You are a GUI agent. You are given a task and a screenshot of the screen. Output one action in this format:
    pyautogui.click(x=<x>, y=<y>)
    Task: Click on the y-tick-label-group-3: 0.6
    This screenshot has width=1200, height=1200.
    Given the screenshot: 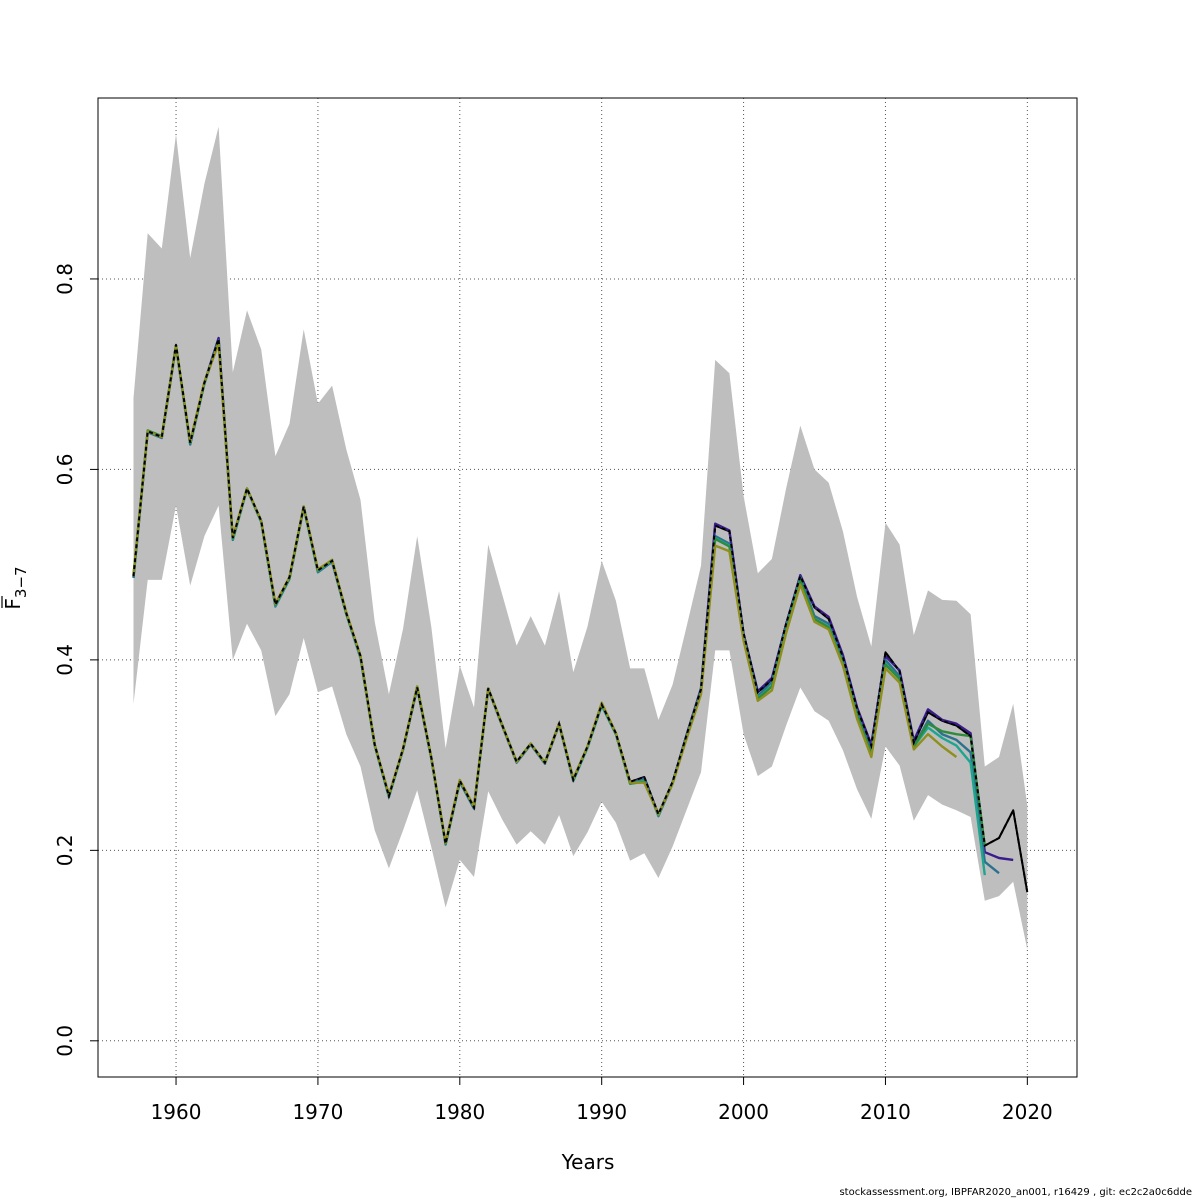 What is the action you would take?
    pyautogui.click(x=65, y=470)
    